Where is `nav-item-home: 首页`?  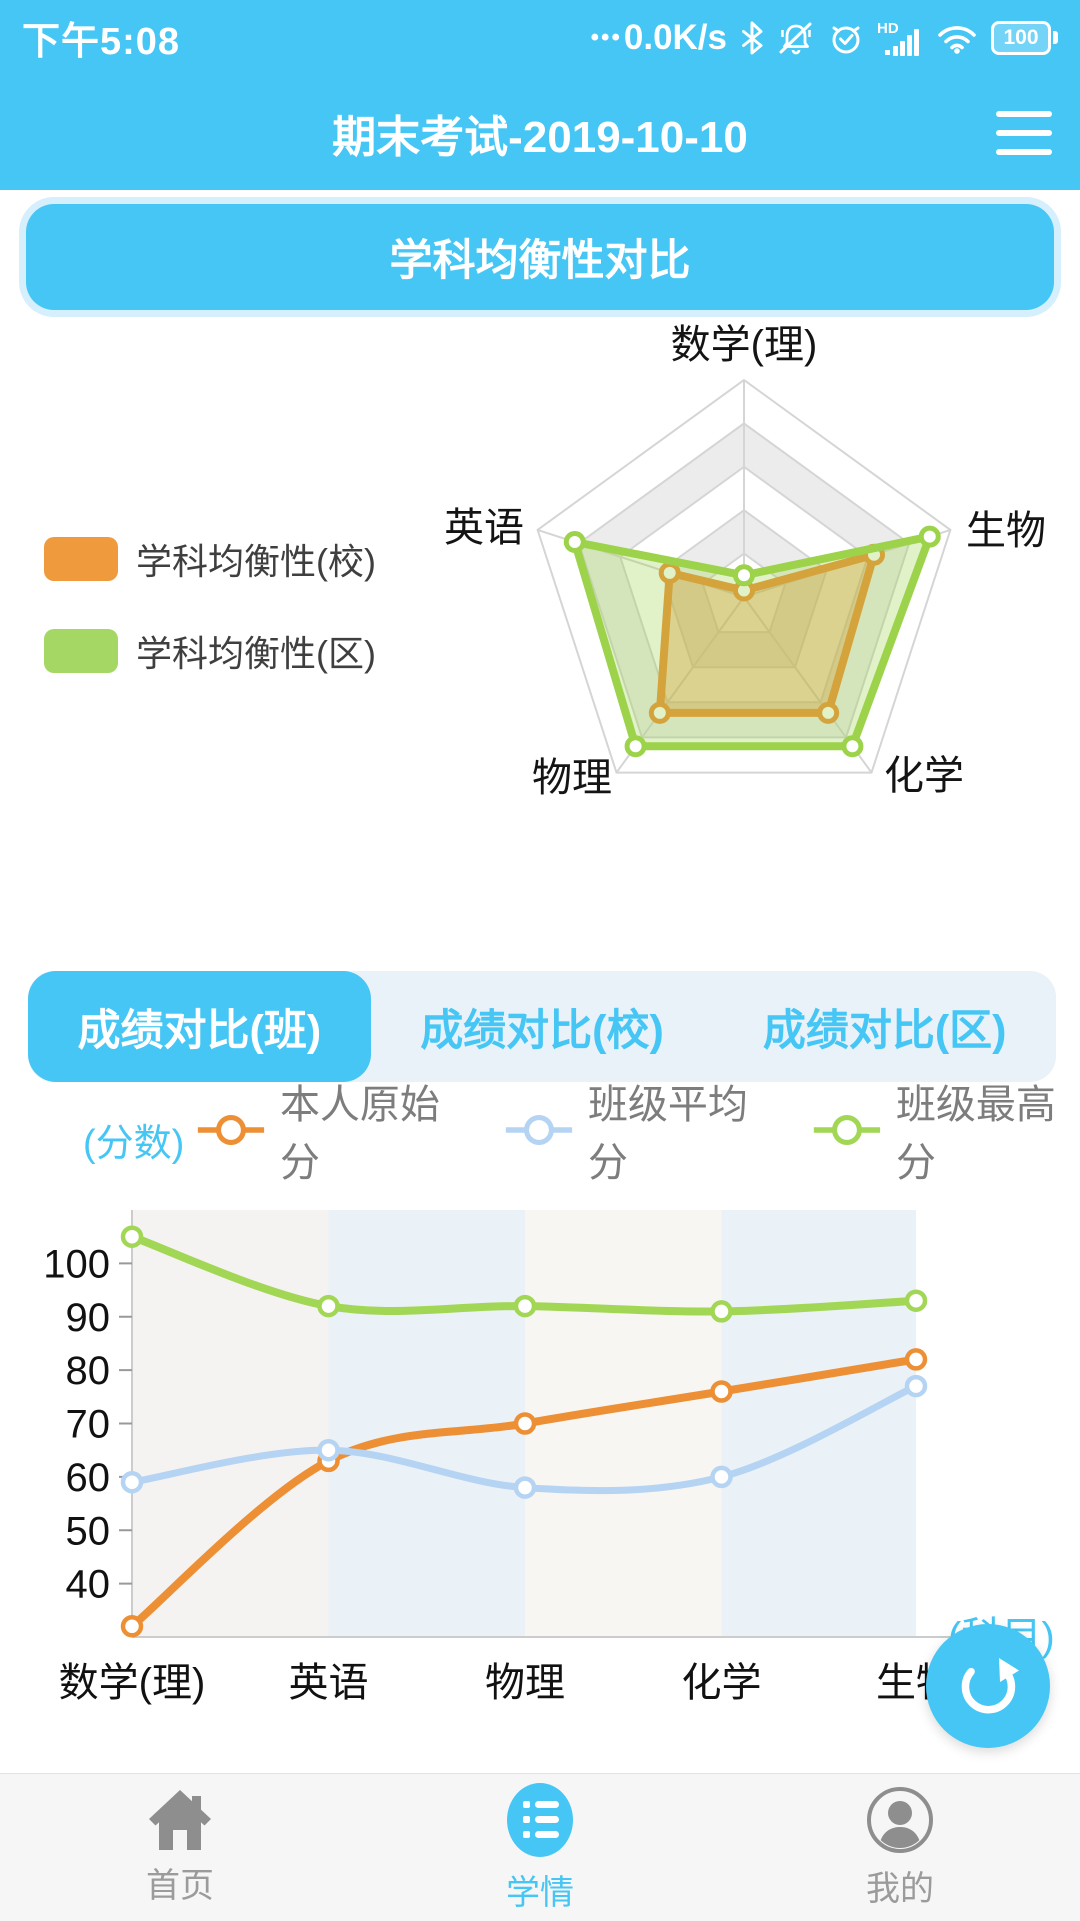
nav-item-home: 首页 is located at coordinates (180, 1847).